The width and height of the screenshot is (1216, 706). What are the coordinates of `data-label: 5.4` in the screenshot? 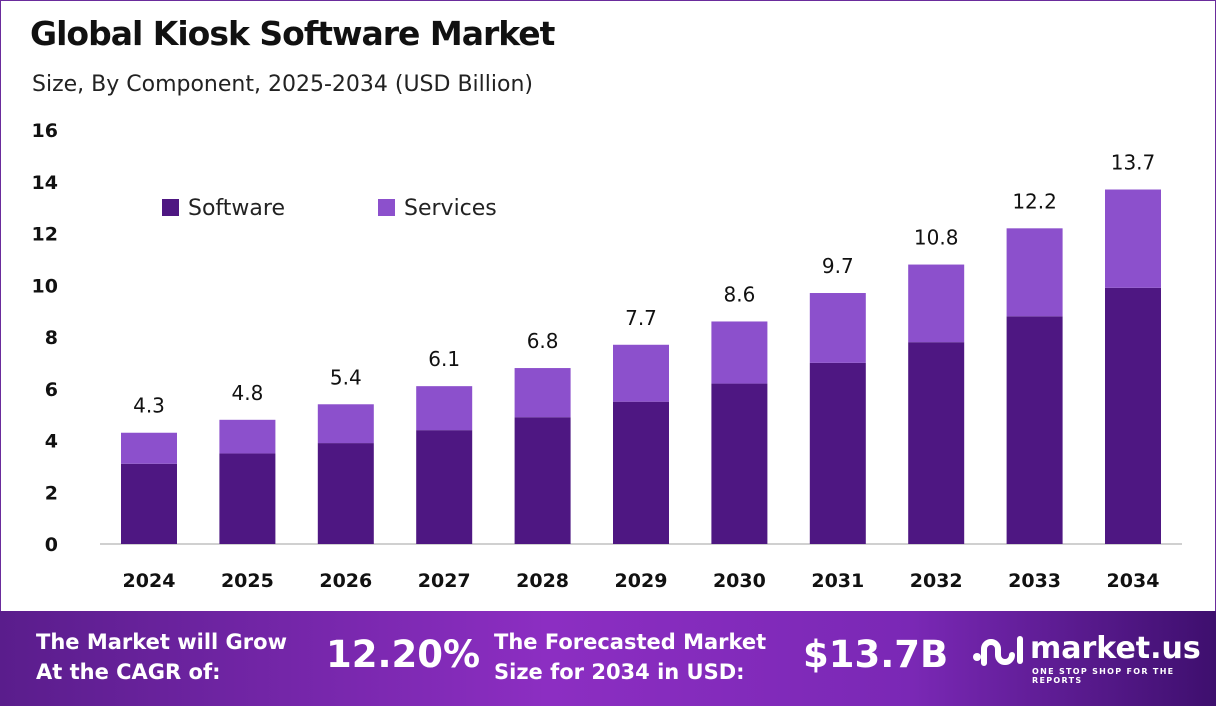 It's located at (346, 377).